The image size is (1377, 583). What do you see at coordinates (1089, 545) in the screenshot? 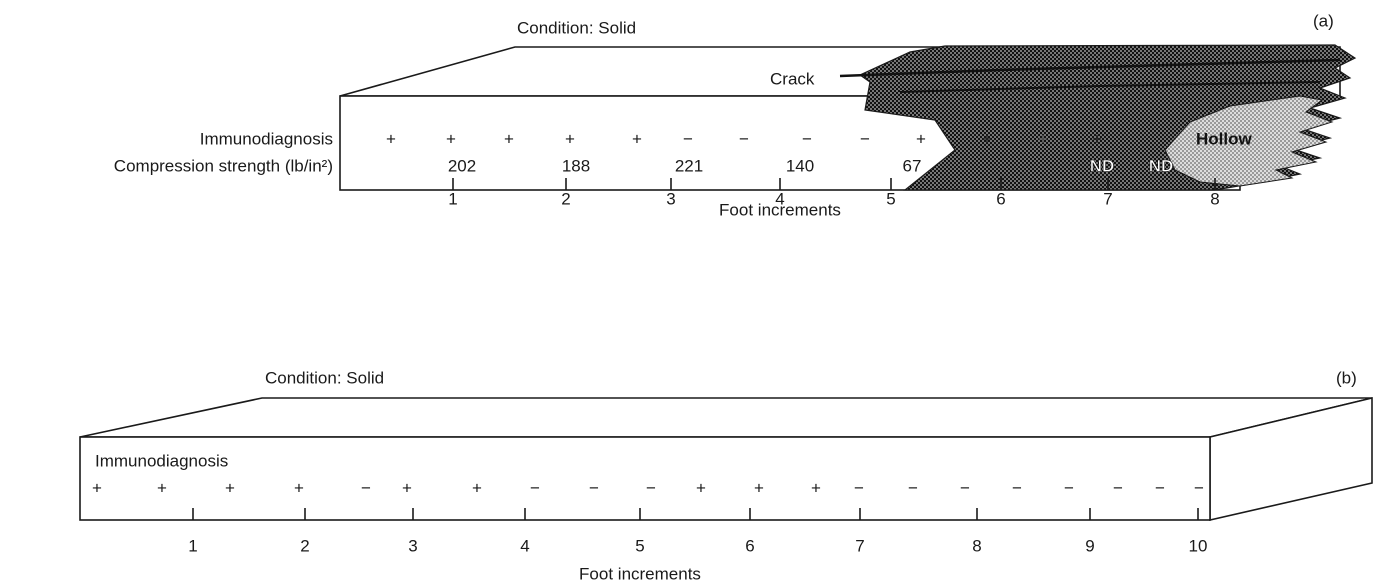
I see `tick-label: 9` at bounding box center [1089, 545].